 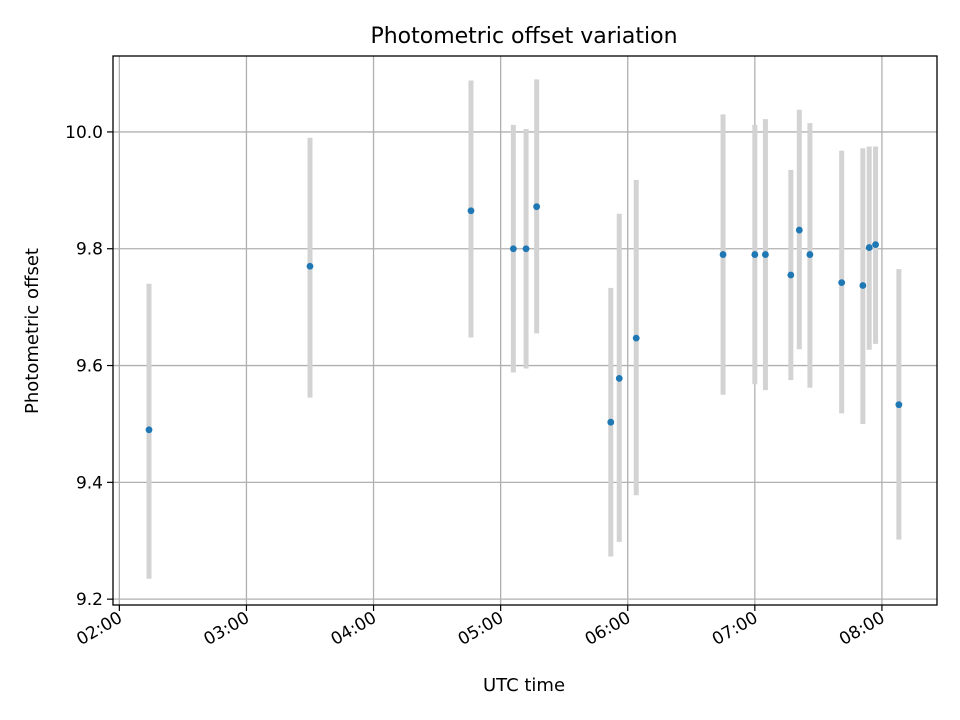 What do you see at coordinates (862, 629) in the screenshot?
I see `x-tick-label: 08:00` at bounding box center [862, 629].